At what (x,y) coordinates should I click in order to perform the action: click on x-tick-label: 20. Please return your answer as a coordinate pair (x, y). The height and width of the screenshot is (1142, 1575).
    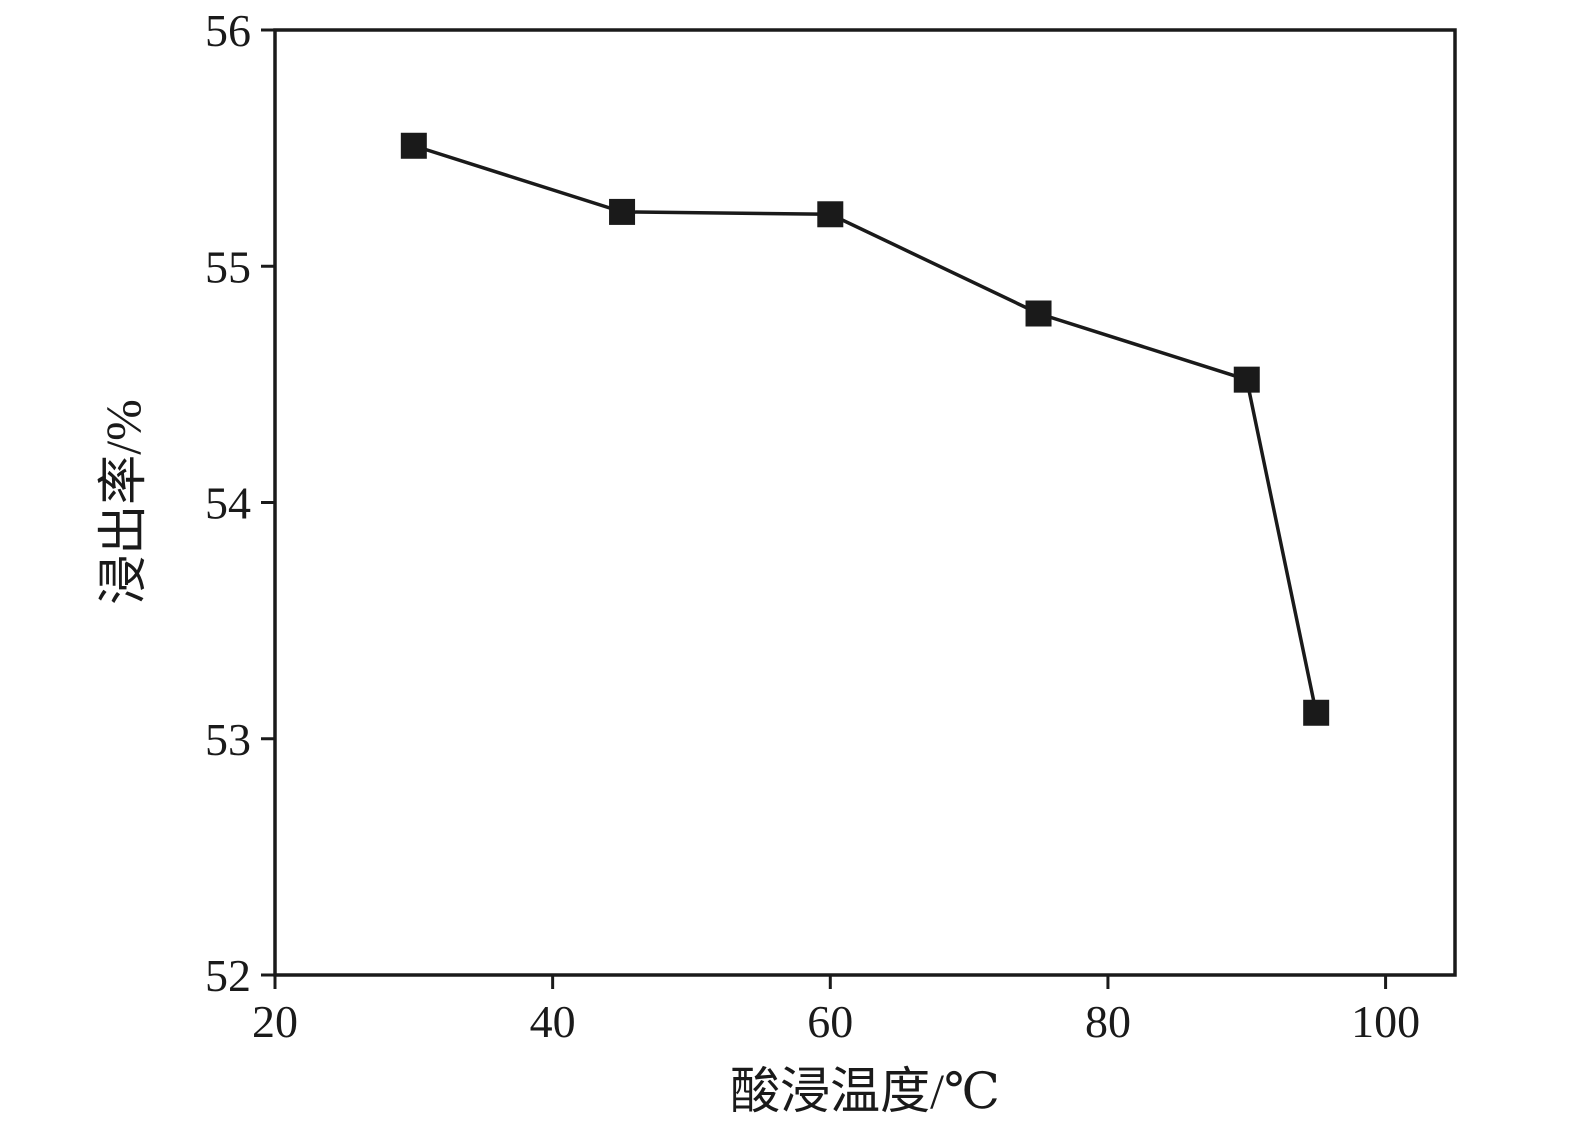
    Looking at the image, I should click on (275, 1021).